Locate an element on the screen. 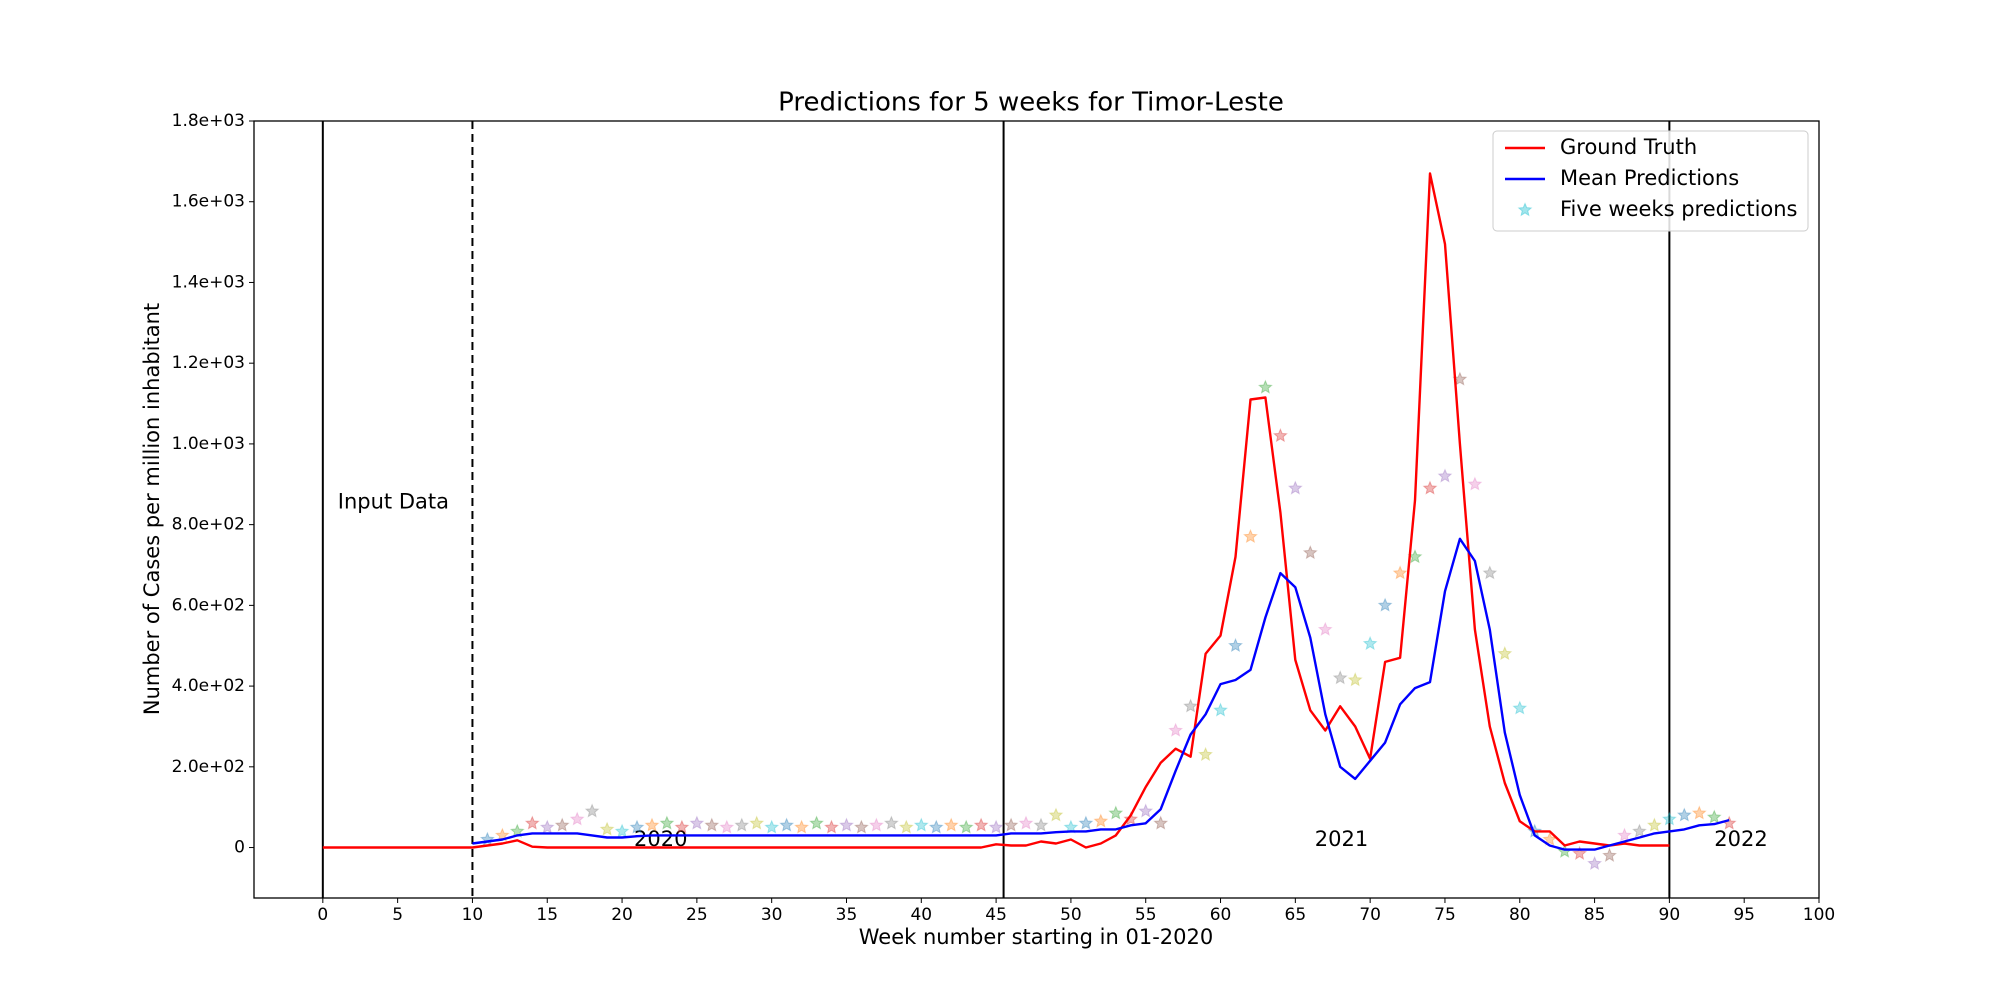  y-tick-label: 6.0e+02 is located at coordinates (208, 605).